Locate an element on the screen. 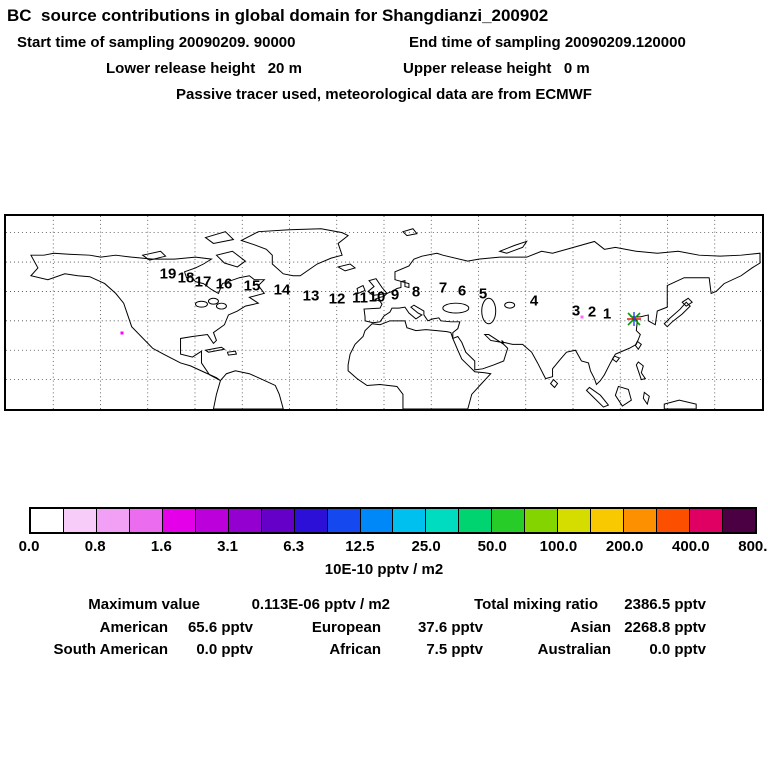  trajectory-day-number: 14 is located at coordinates (282, 290).